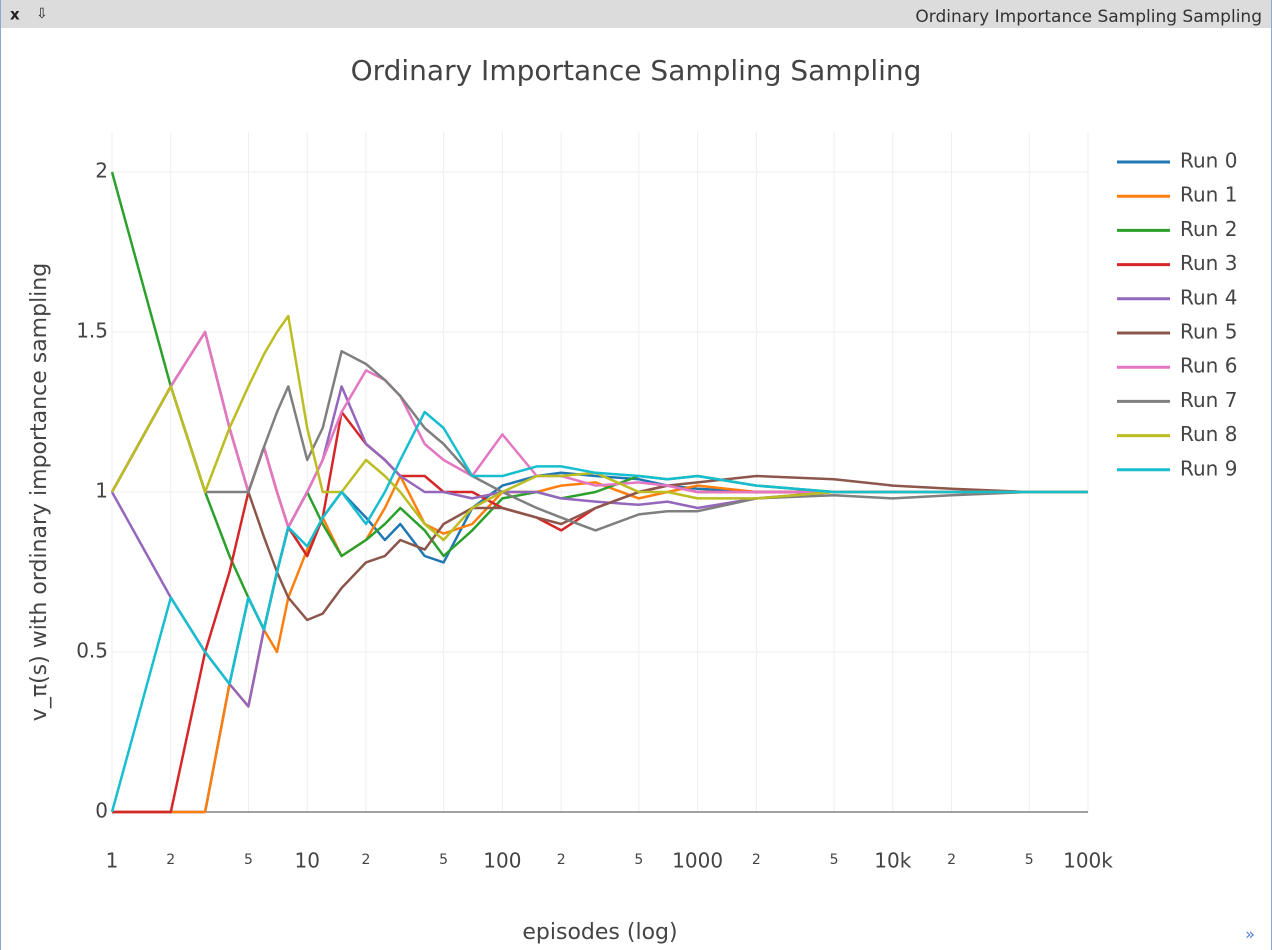  Describe the element at coordinates (697, 861) in the screenshot. I see `x-tick-label: 1000` at that location.